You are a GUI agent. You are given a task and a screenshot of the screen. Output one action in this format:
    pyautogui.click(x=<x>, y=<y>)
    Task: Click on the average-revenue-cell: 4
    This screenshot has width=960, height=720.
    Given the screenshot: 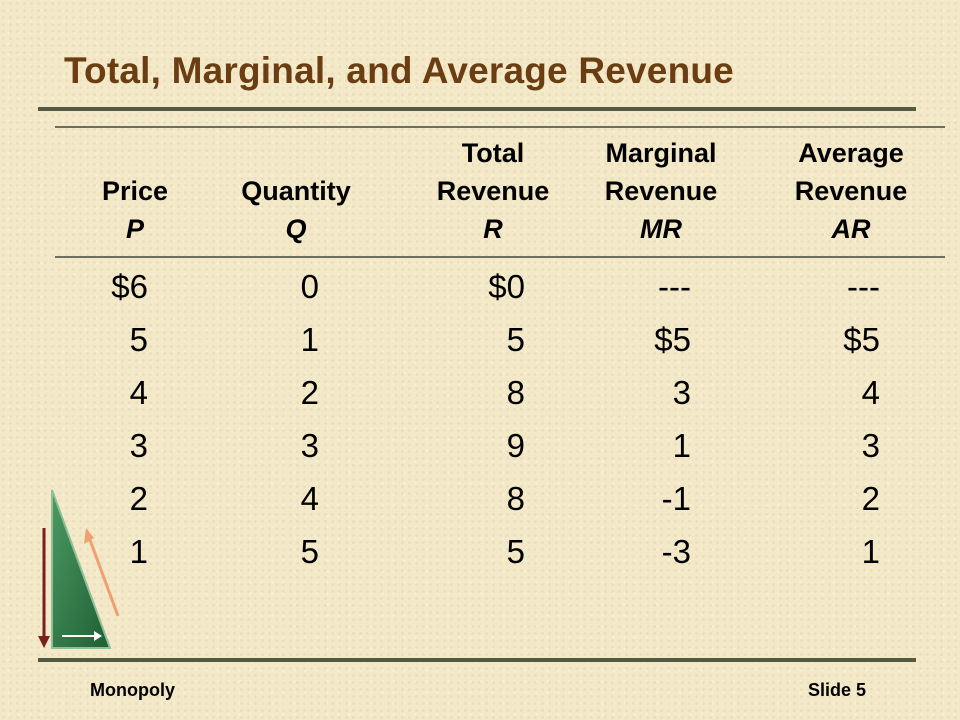 What is the action you would take?
    pyautogui.click(x=870, y=392)
    